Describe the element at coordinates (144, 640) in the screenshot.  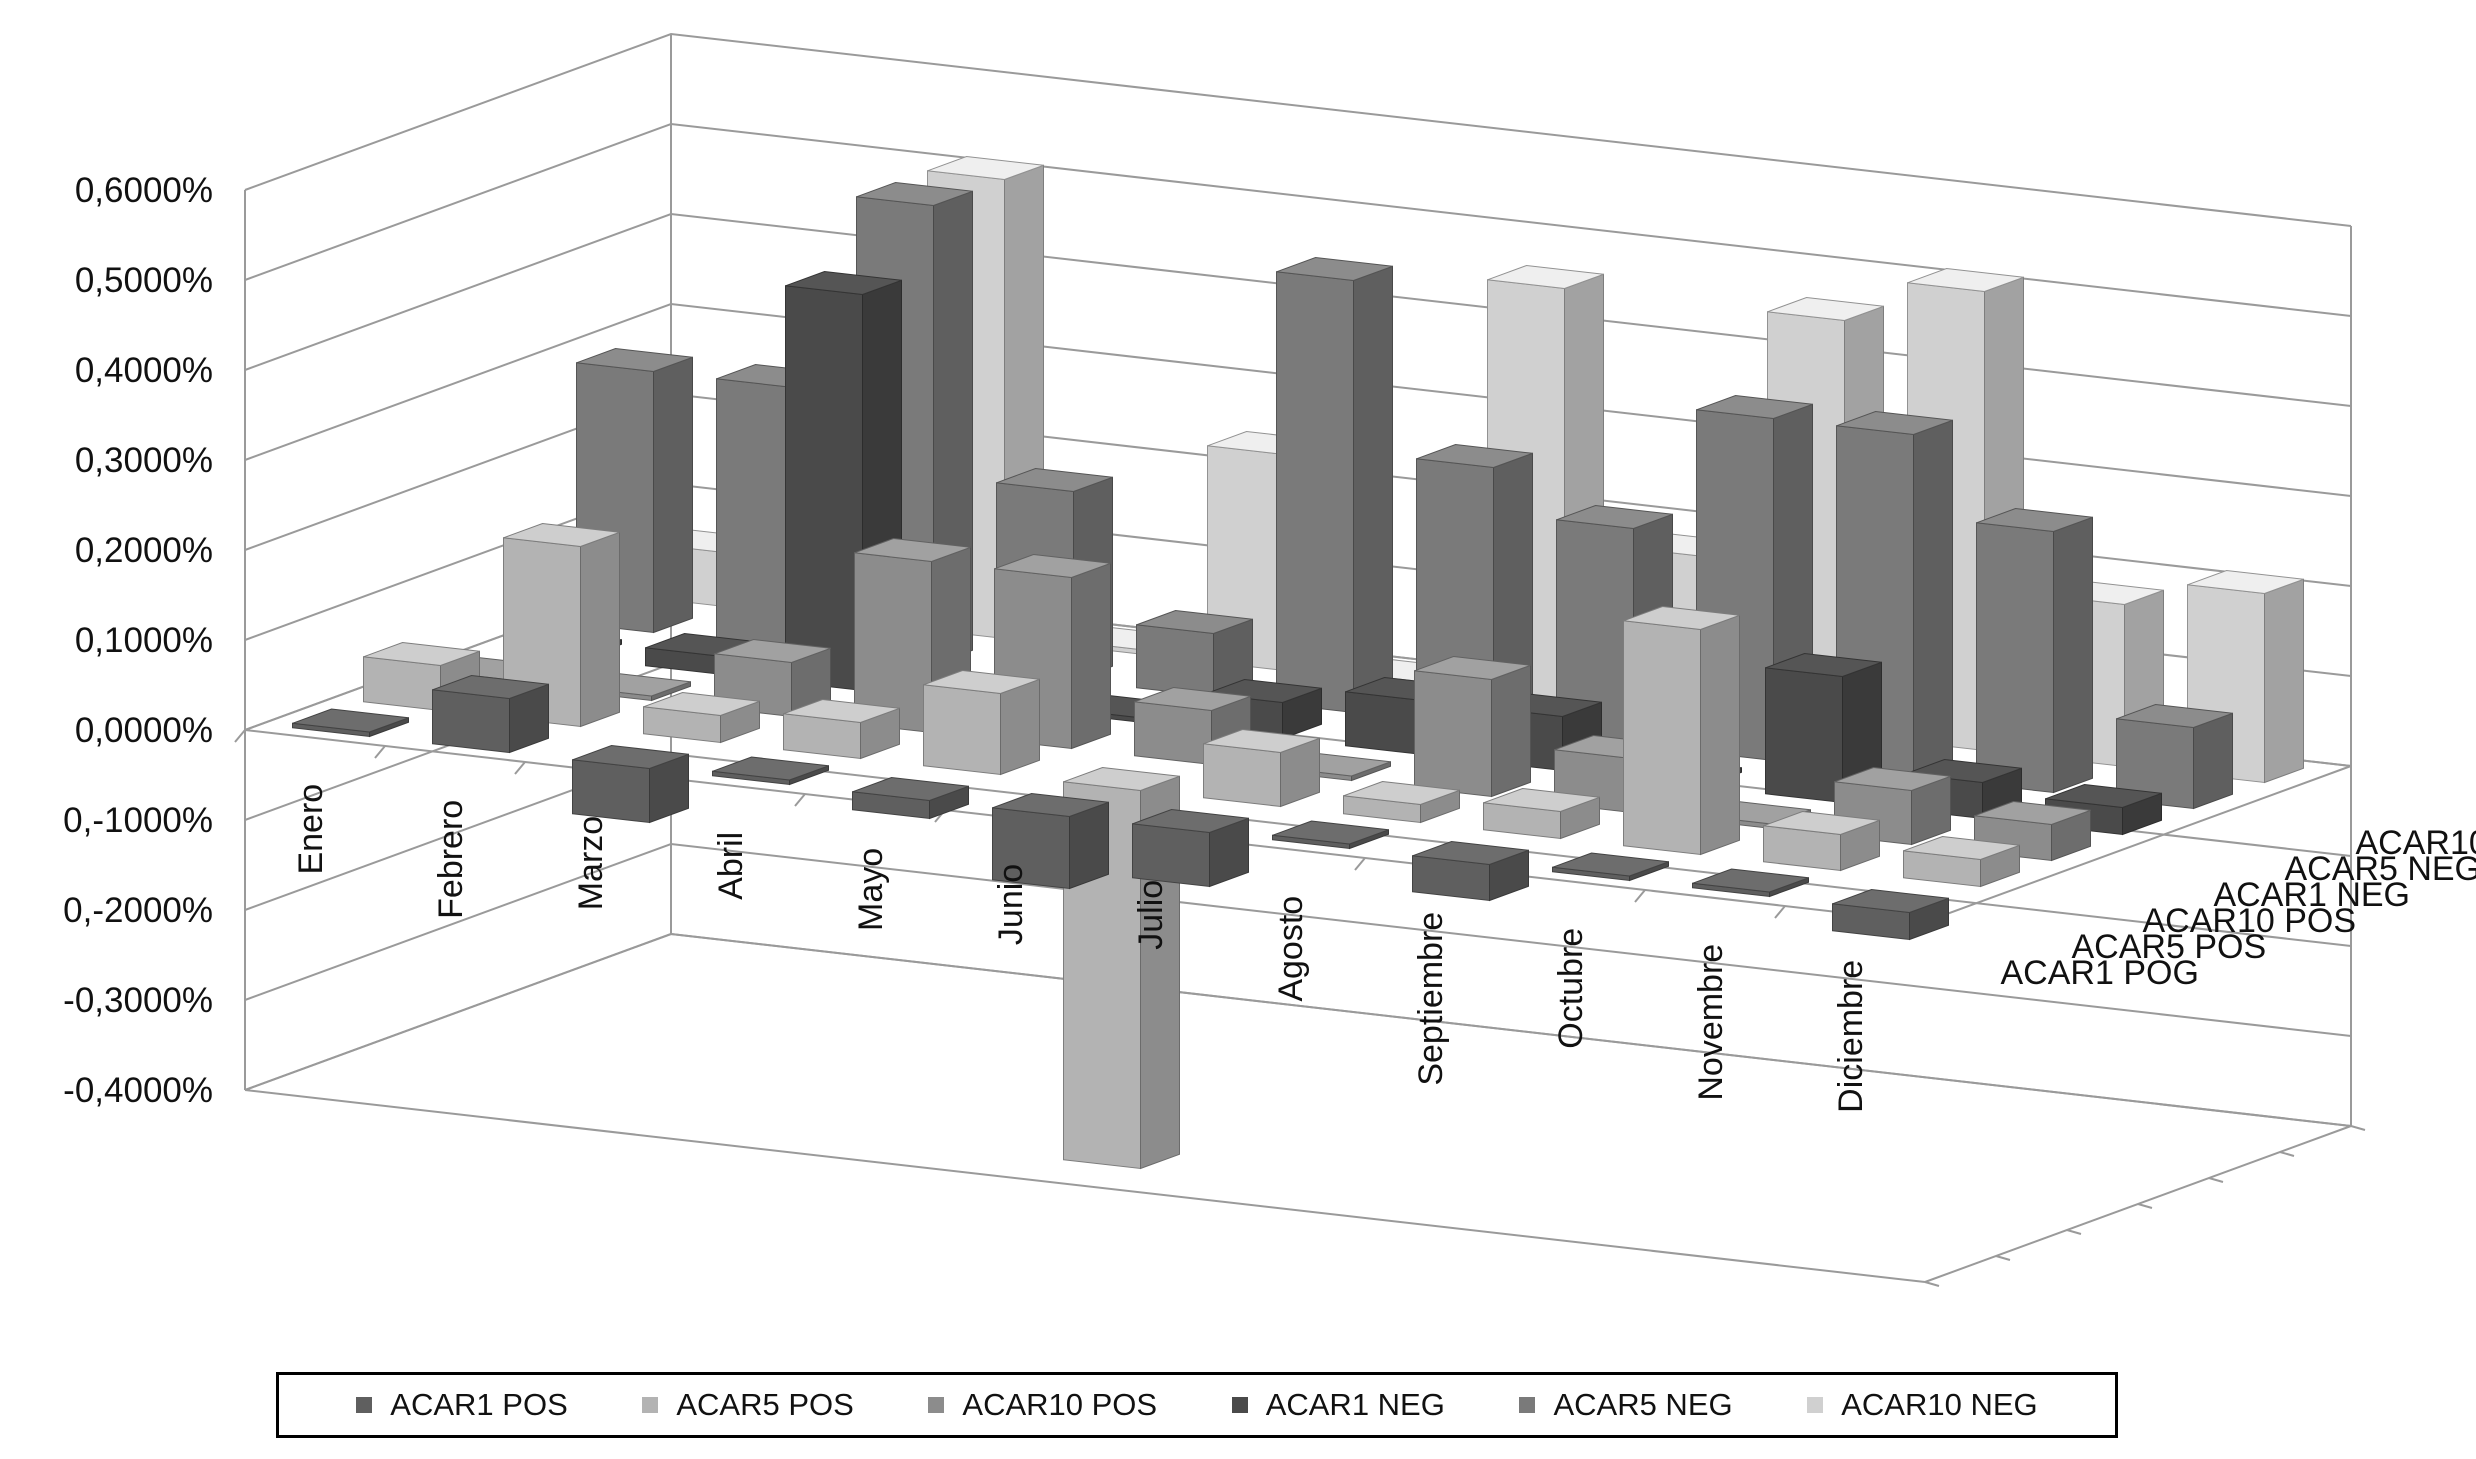
I see `y-tick-label: 0,1000%` at that location.